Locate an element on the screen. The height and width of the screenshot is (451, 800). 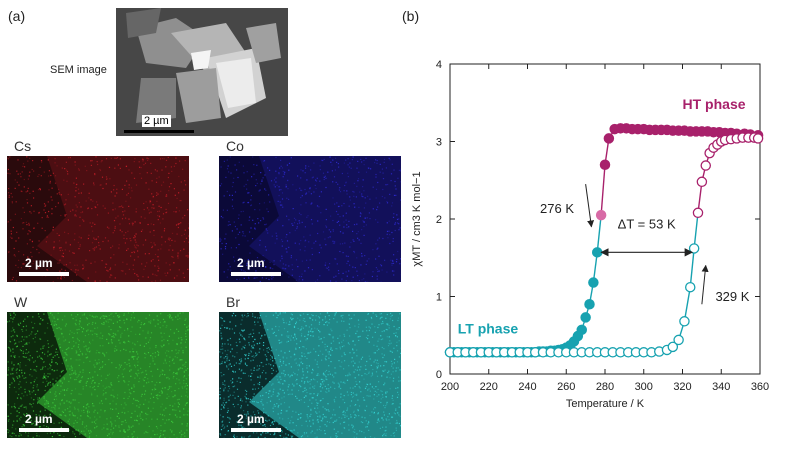
x-tick-label: 360 is located at coordinates (760, 387).